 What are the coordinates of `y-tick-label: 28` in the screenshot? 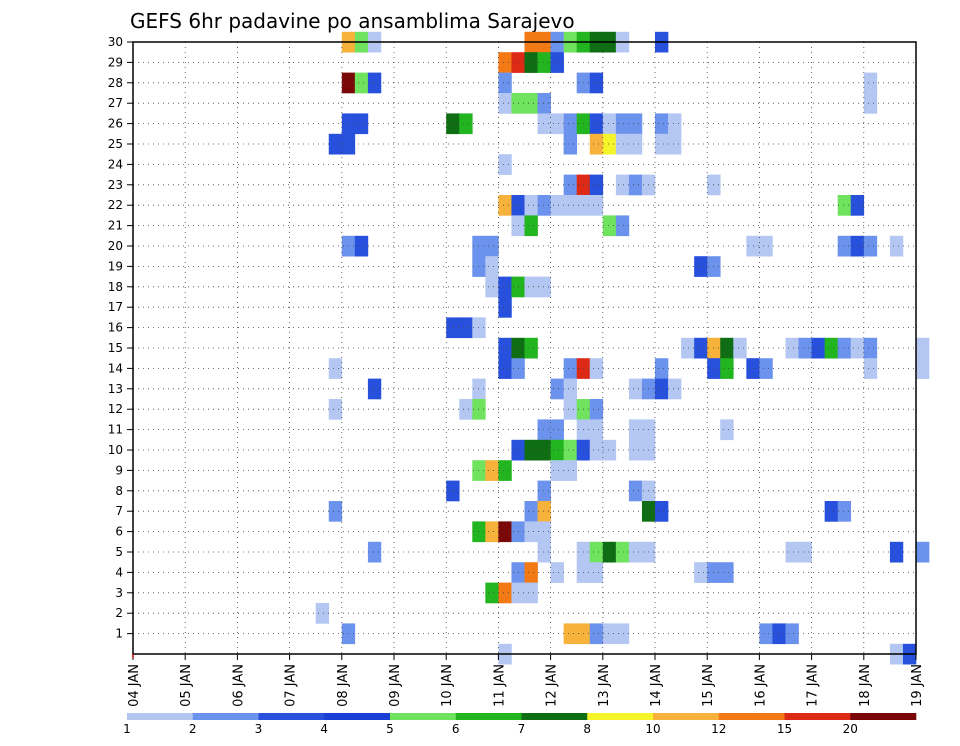 It's located at (115, 83).